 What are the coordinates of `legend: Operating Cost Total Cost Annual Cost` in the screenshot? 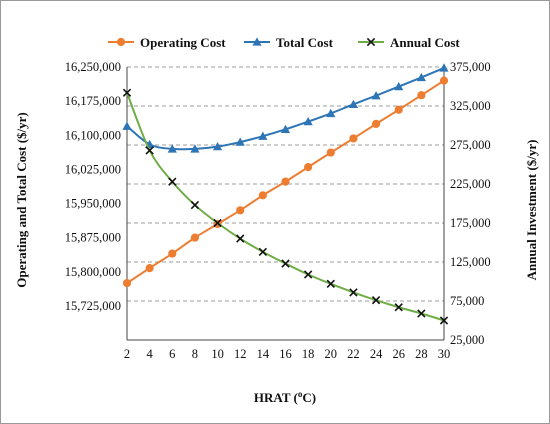 It's located at (284, 42).